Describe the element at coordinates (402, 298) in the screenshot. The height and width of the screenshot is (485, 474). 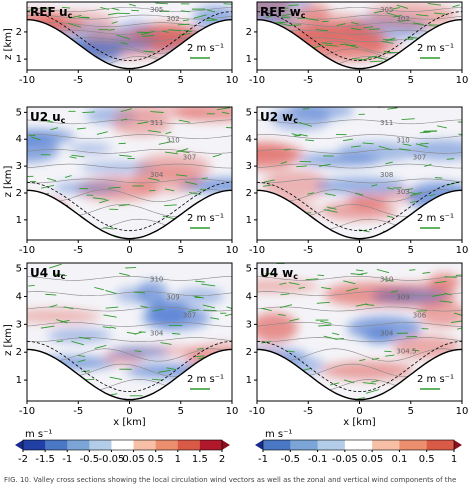
I see `contour-label: 309` at that location.